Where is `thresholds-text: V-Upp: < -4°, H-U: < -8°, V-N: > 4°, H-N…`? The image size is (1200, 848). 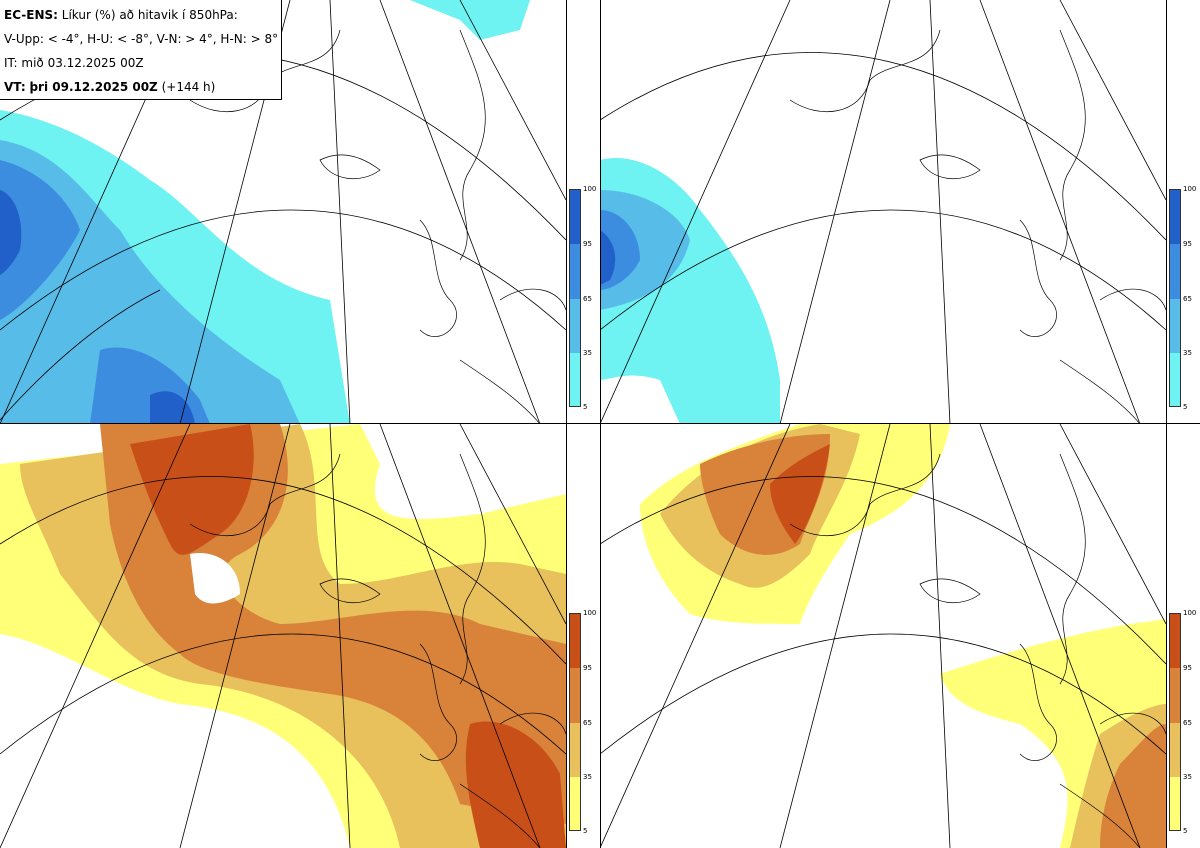
thresholds-text: V-Upp: < -4°, H-U: < -8°, V-N: > 4°, H-N… is located at coordinates (141, 39).